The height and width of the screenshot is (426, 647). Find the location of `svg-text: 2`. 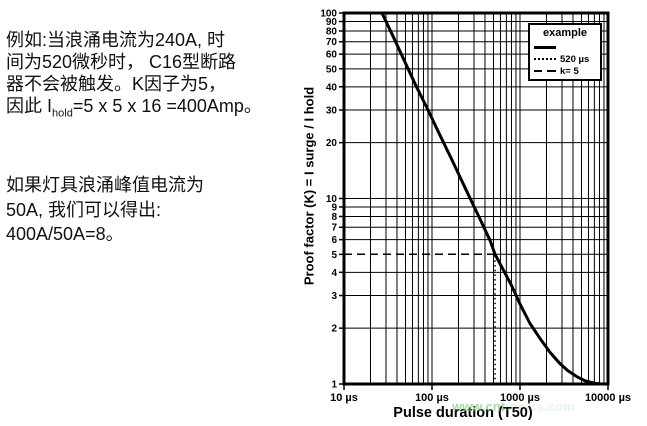

svg-text: 2 is located at coordinates (334, 329).